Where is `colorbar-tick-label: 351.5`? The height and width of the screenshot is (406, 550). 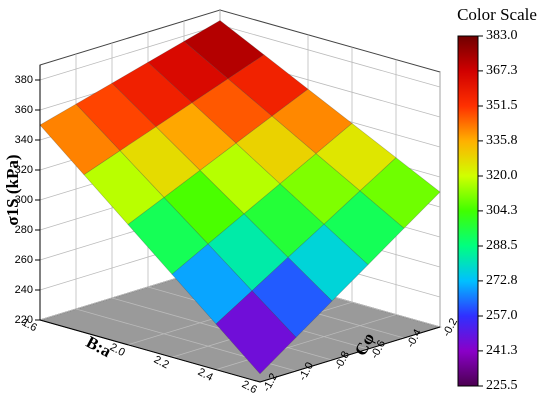 colorbar-tick-label: 351.5 is located at coordinates (502, 105).